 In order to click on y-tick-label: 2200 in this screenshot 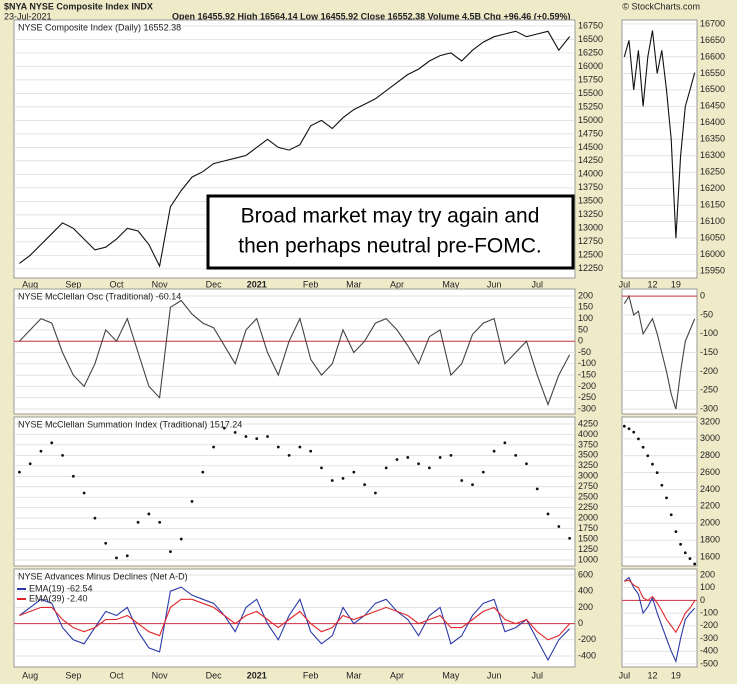, I will do `click(710, 506)`.